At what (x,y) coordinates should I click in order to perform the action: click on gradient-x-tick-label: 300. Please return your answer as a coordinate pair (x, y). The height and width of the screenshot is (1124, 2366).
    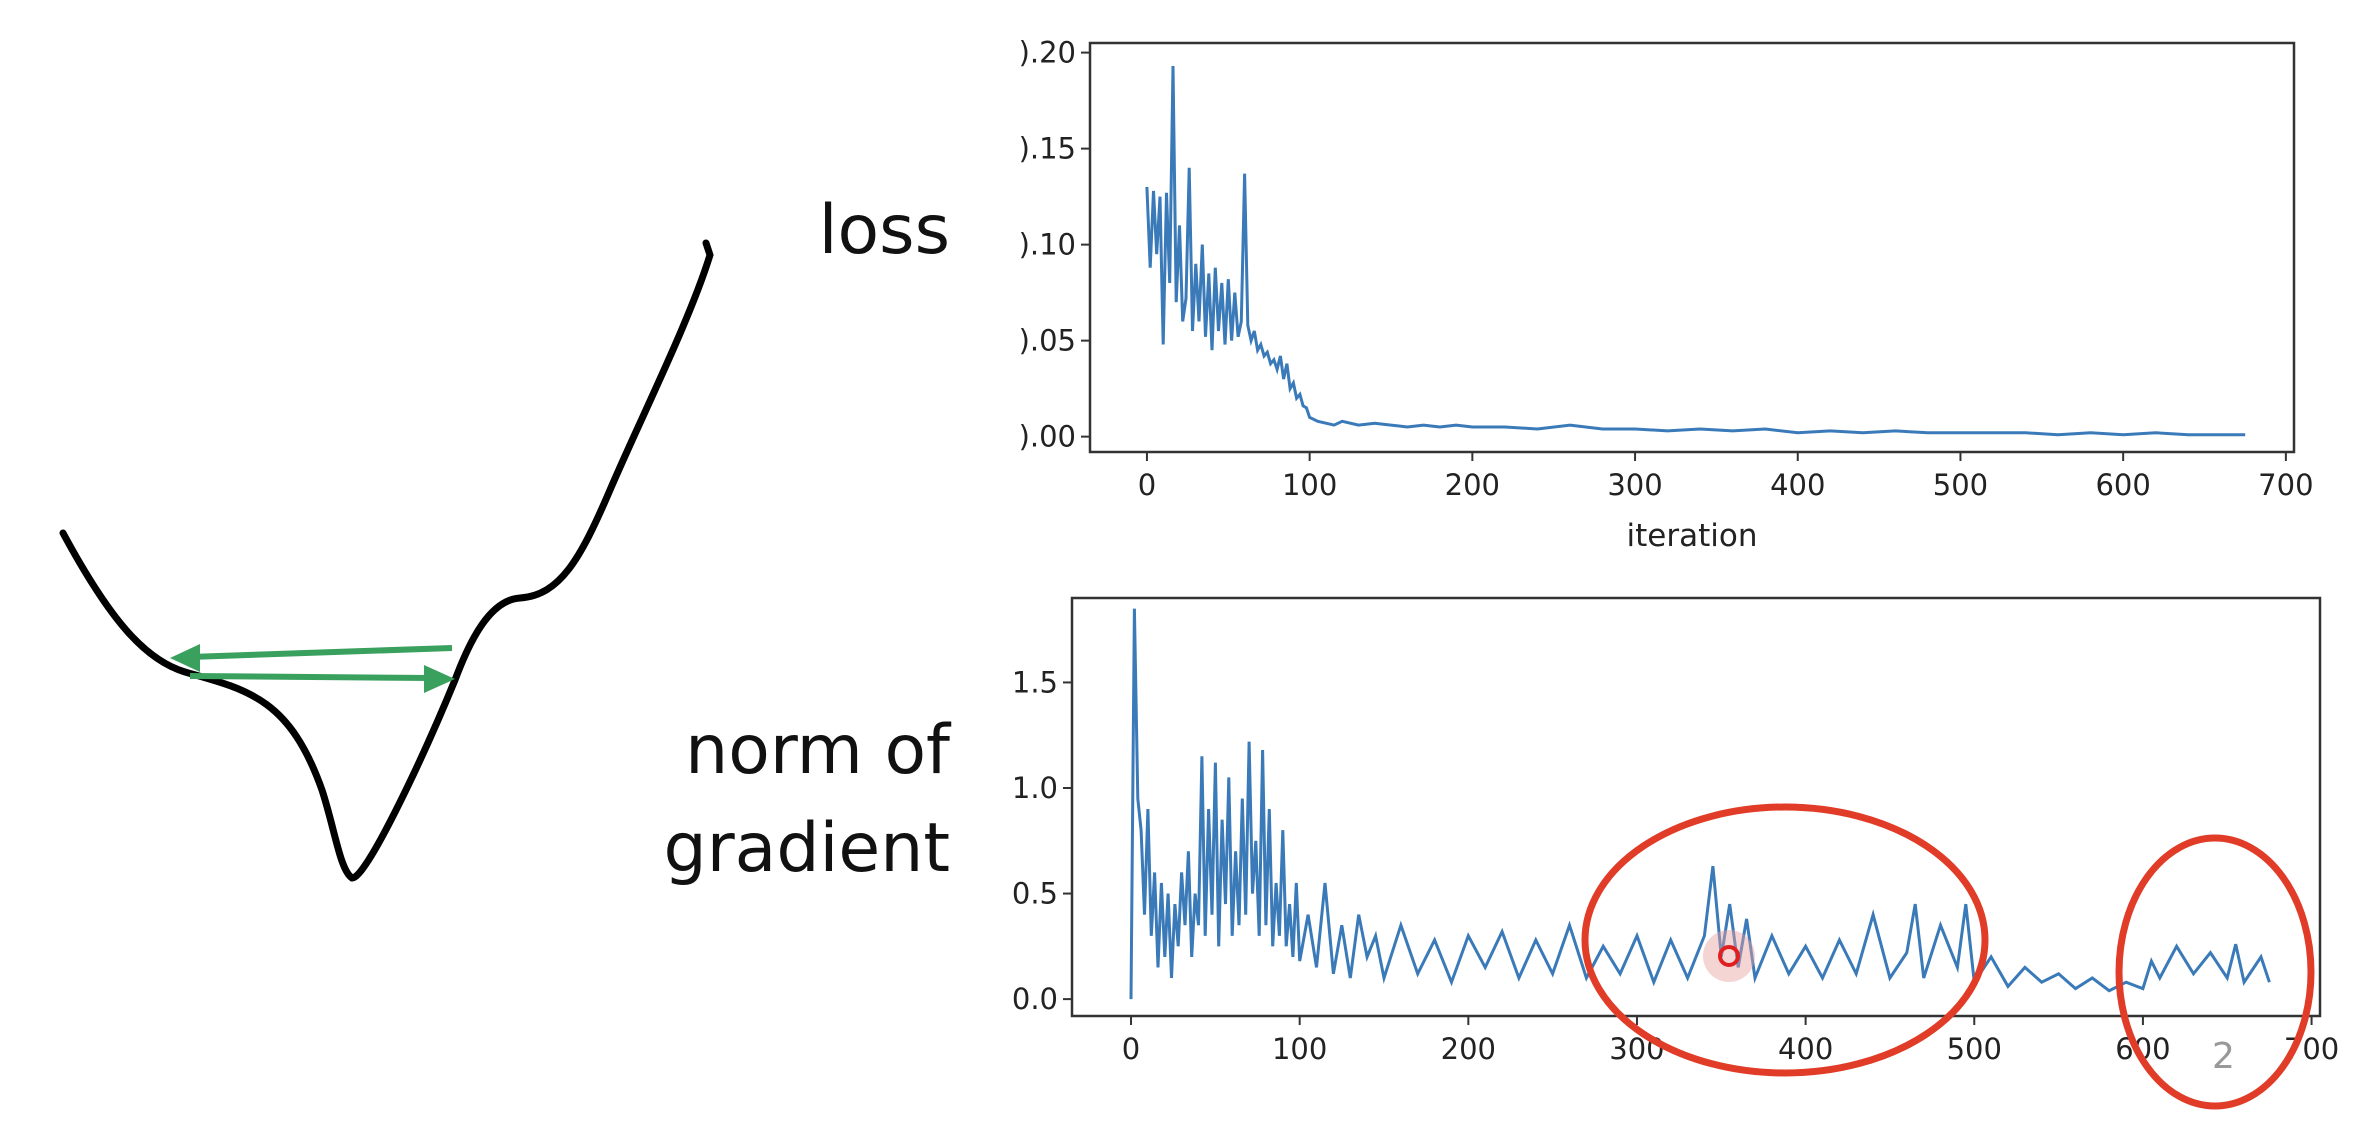
    Looking at the image, I should click on (1636, 1049).